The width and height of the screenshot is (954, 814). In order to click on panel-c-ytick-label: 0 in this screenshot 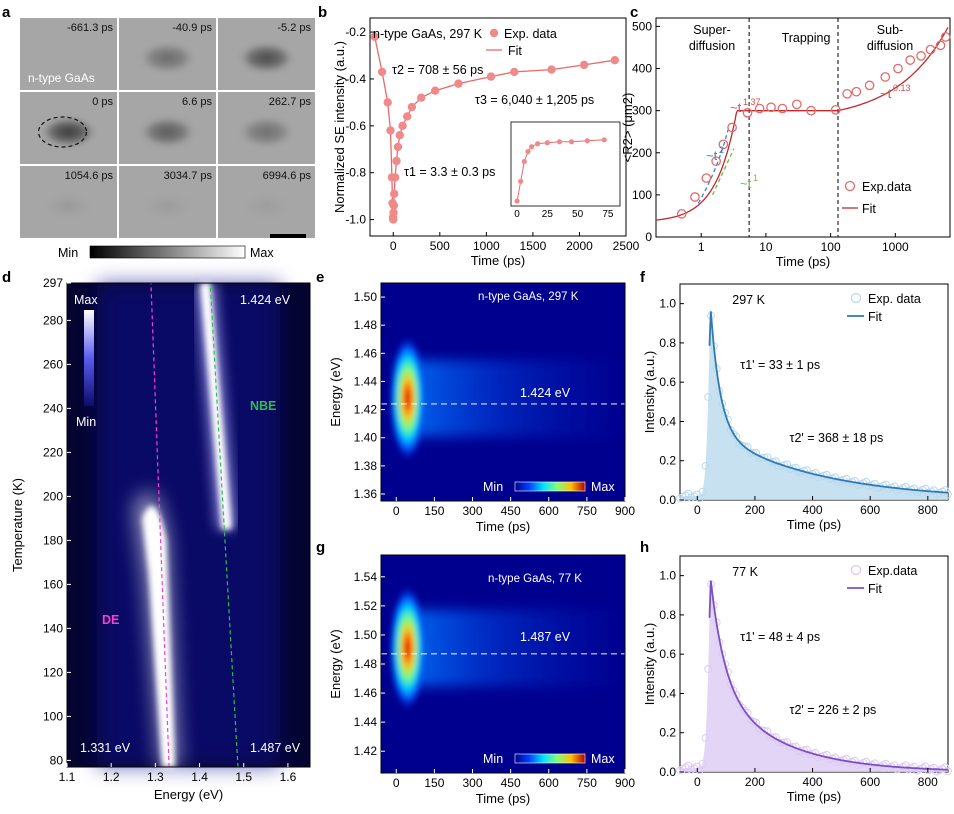, I will do `click(648, 237)`.